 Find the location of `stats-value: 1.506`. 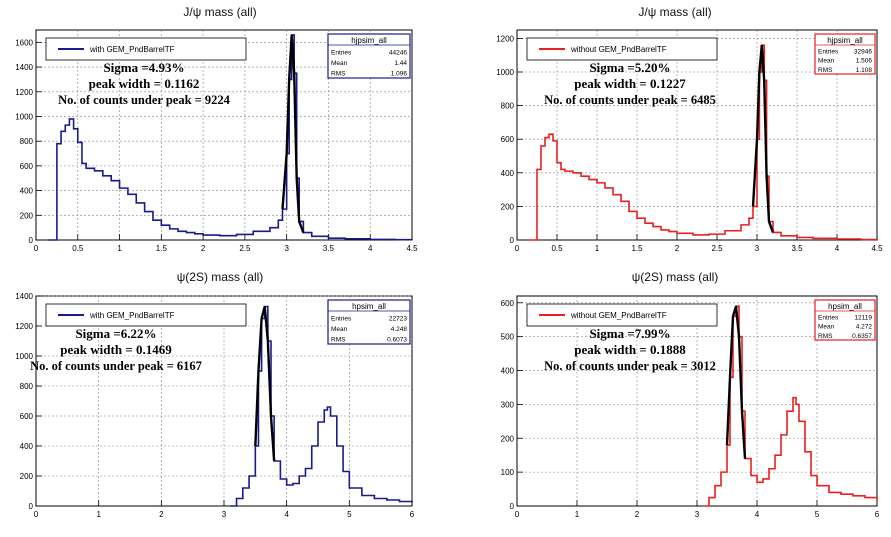

stats-value: 1.506 is located at coordinates (864, 61).